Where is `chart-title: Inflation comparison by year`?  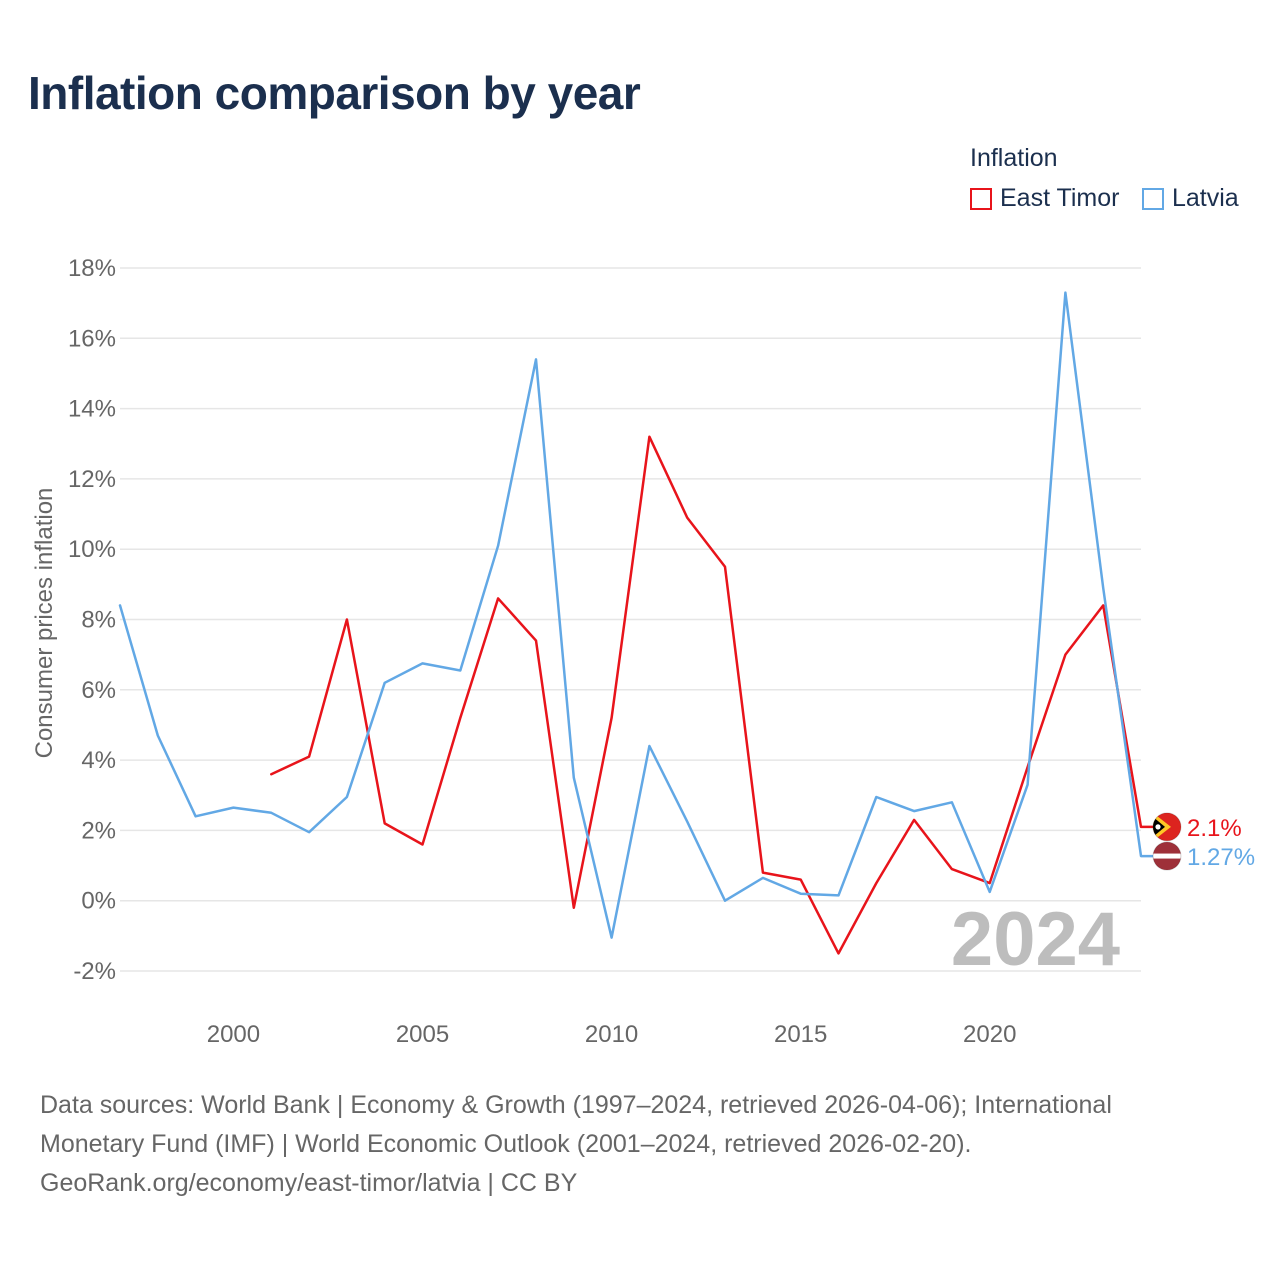
chart-title: Inflation comparison by year is located at coordinates (334, 93).